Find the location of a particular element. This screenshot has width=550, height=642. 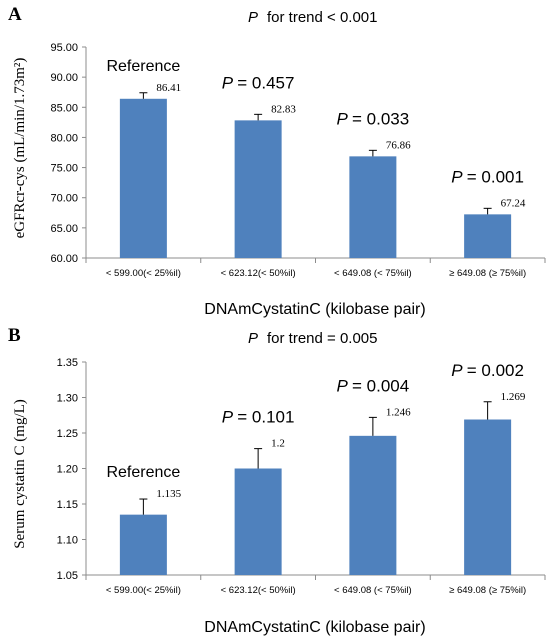

data-label: 76.86 is located at coordinates (398, 145).